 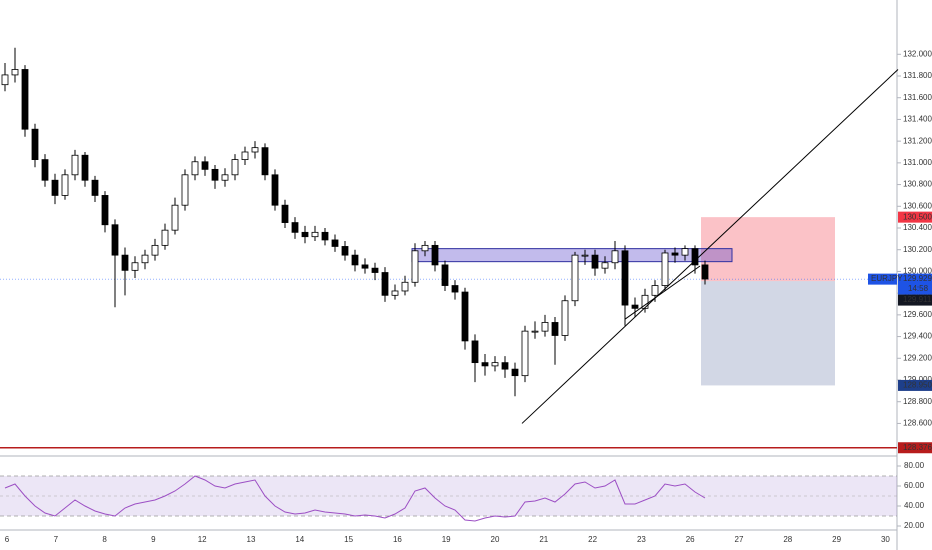 I want to click on target-level-box, so click(x=915, y=385).